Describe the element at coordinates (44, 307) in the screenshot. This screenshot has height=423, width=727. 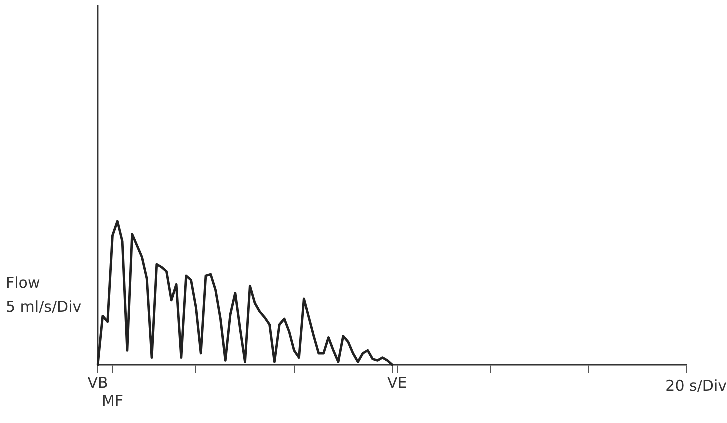
I see `text: 5 ml/s/Div` at that location.